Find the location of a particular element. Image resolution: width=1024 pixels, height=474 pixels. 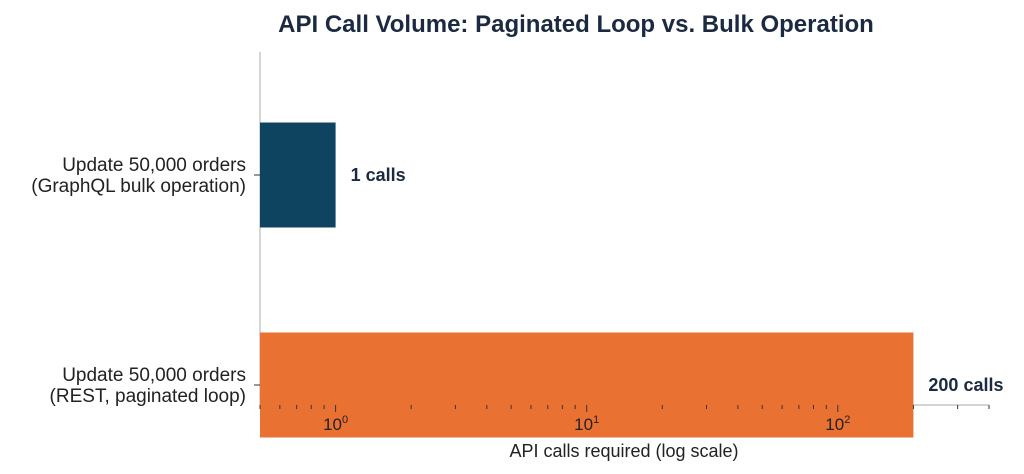

x-tick-label-3: 10² is located at coordinates (837, 424).